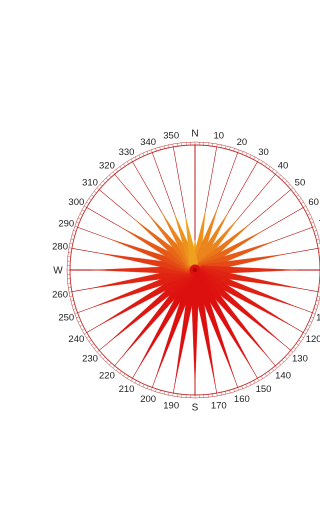 This screenshot has width=320, height=508. Describe the element at coordinates (313, 202) in the screenshot. I see `degree-label-60: 60` at that location.